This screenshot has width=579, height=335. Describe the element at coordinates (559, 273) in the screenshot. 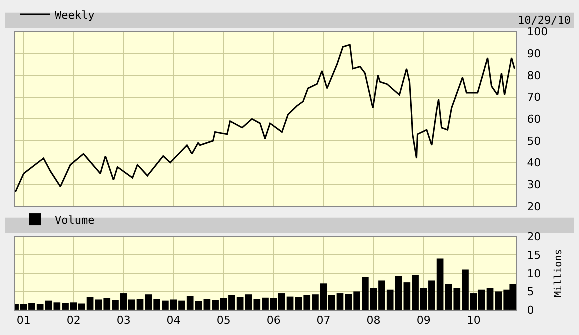

I see `y-axis-title: Millions` at that location.